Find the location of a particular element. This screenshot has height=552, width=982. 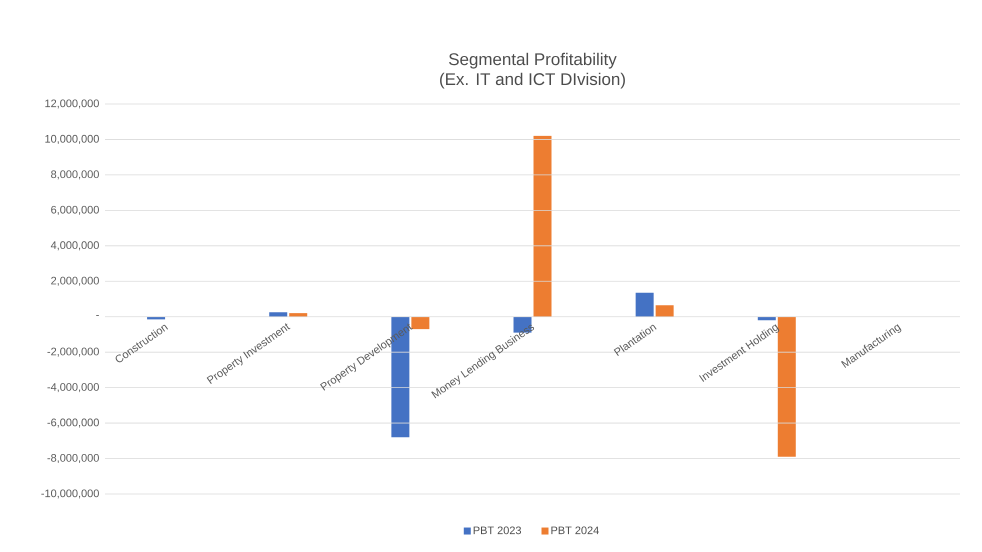

y-tick-label: -10,000,000 is located at coordinates (70, 494).